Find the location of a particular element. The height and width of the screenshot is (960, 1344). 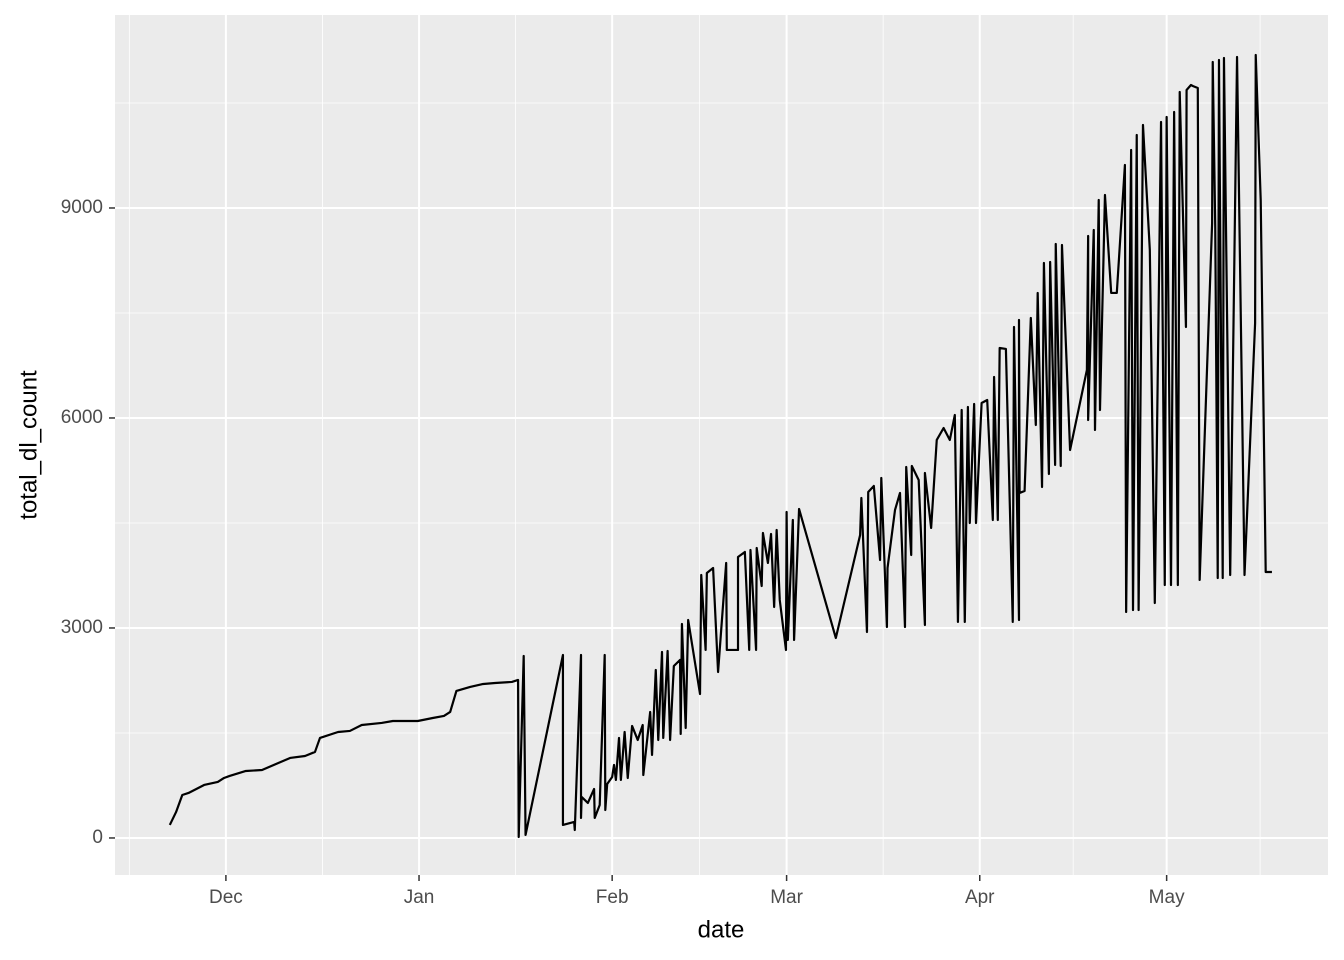

x-tick-label: Dec is located at coordinates (226, 897).